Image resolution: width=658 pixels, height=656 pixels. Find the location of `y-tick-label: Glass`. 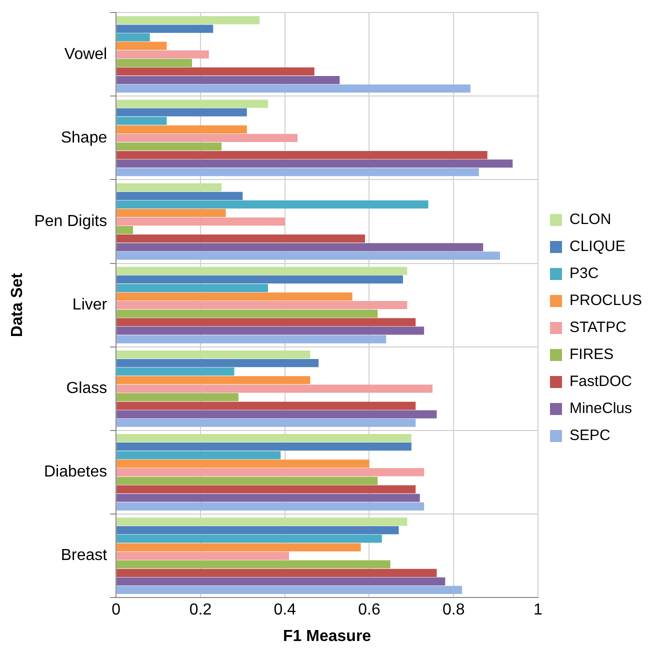

y-tick-label: Glass is located at coordinates (87, 389).